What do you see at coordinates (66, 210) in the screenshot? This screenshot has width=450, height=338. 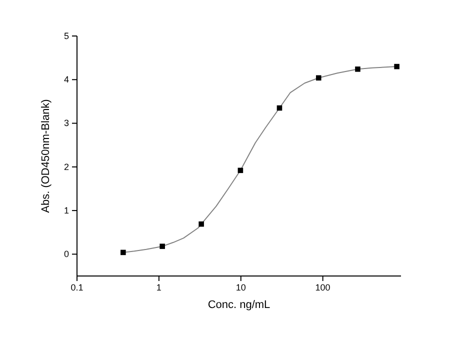 I see `y-tick-label: 1` at bounding box center [66, 210].